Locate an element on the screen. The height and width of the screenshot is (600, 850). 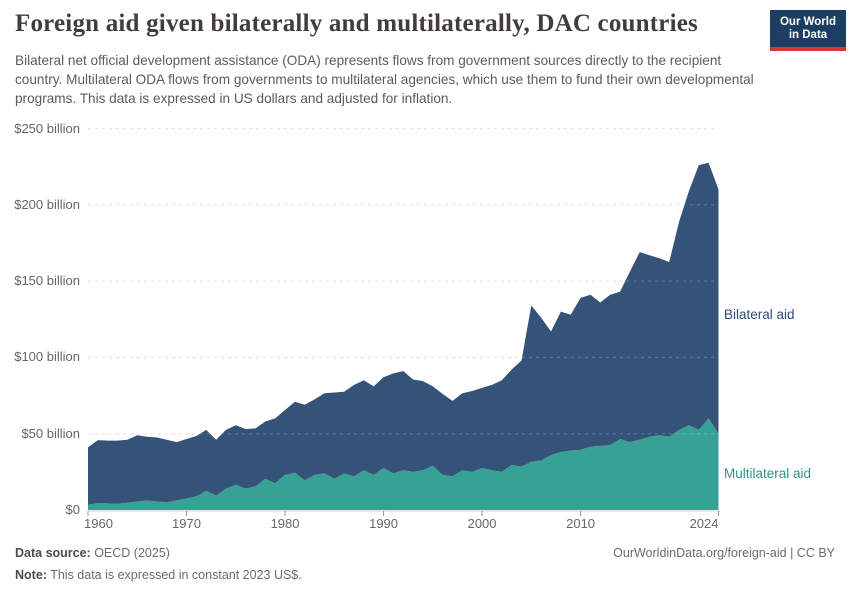
owid-logo: Our World in Data is located at coordinates (808, 30).